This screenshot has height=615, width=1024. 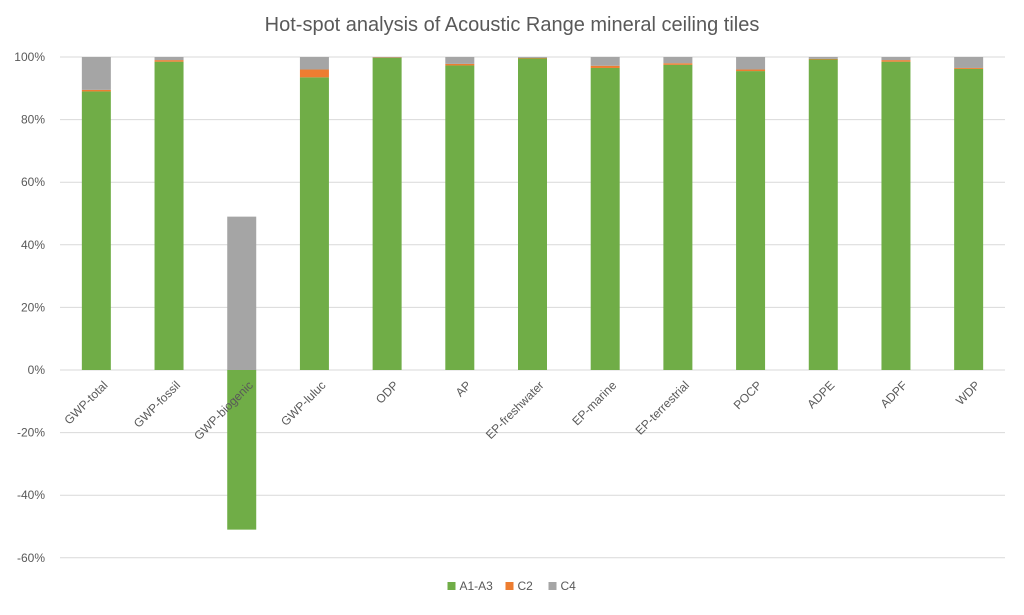 What do you see at coordinates (477, 586) in the screenshot?
I see `legend-label: A1-A3` at bounding box center [477, 586].